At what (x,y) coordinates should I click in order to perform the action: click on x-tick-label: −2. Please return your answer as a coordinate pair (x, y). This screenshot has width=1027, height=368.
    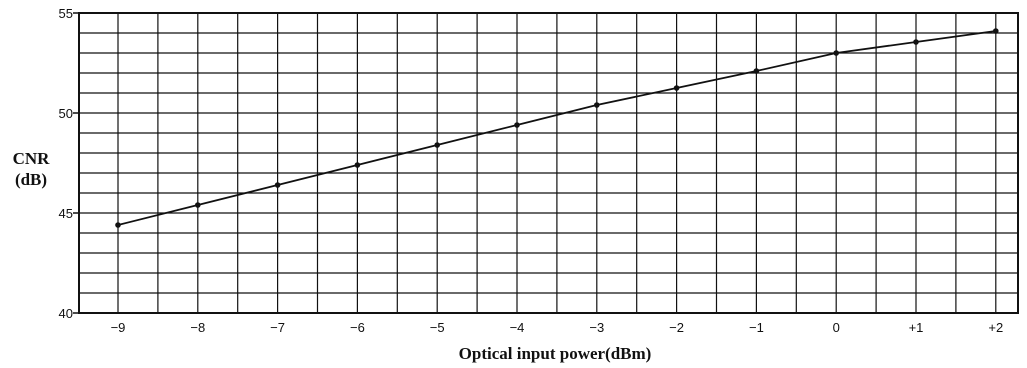
    Looking at the image, I should click on (676, 327).